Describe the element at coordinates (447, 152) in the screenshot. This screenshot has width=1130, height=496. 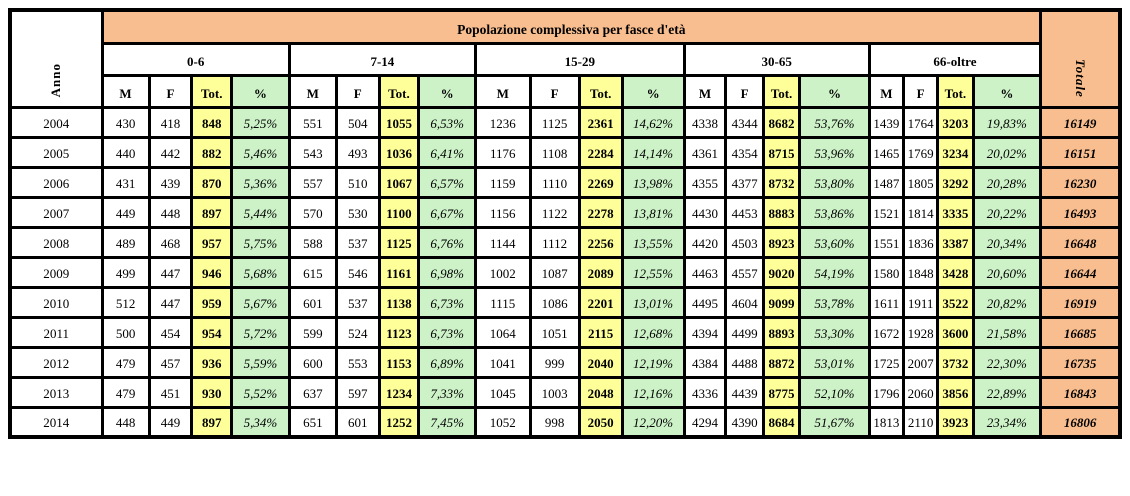
I see `pct-cell: 6,41%` at that location.